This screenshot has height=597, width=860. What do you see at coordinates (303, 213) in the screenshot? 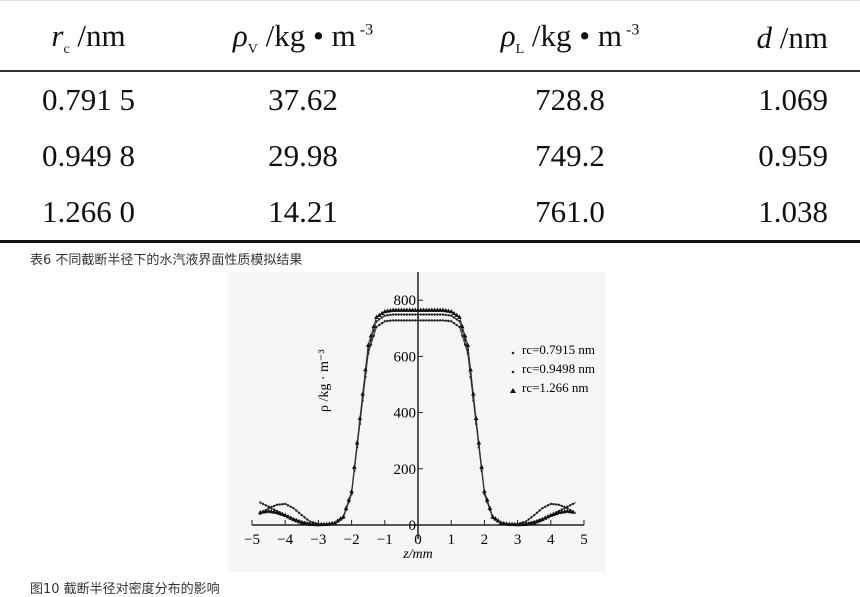
I see `table-cell: 14.21` at bounding box center [303, 213].